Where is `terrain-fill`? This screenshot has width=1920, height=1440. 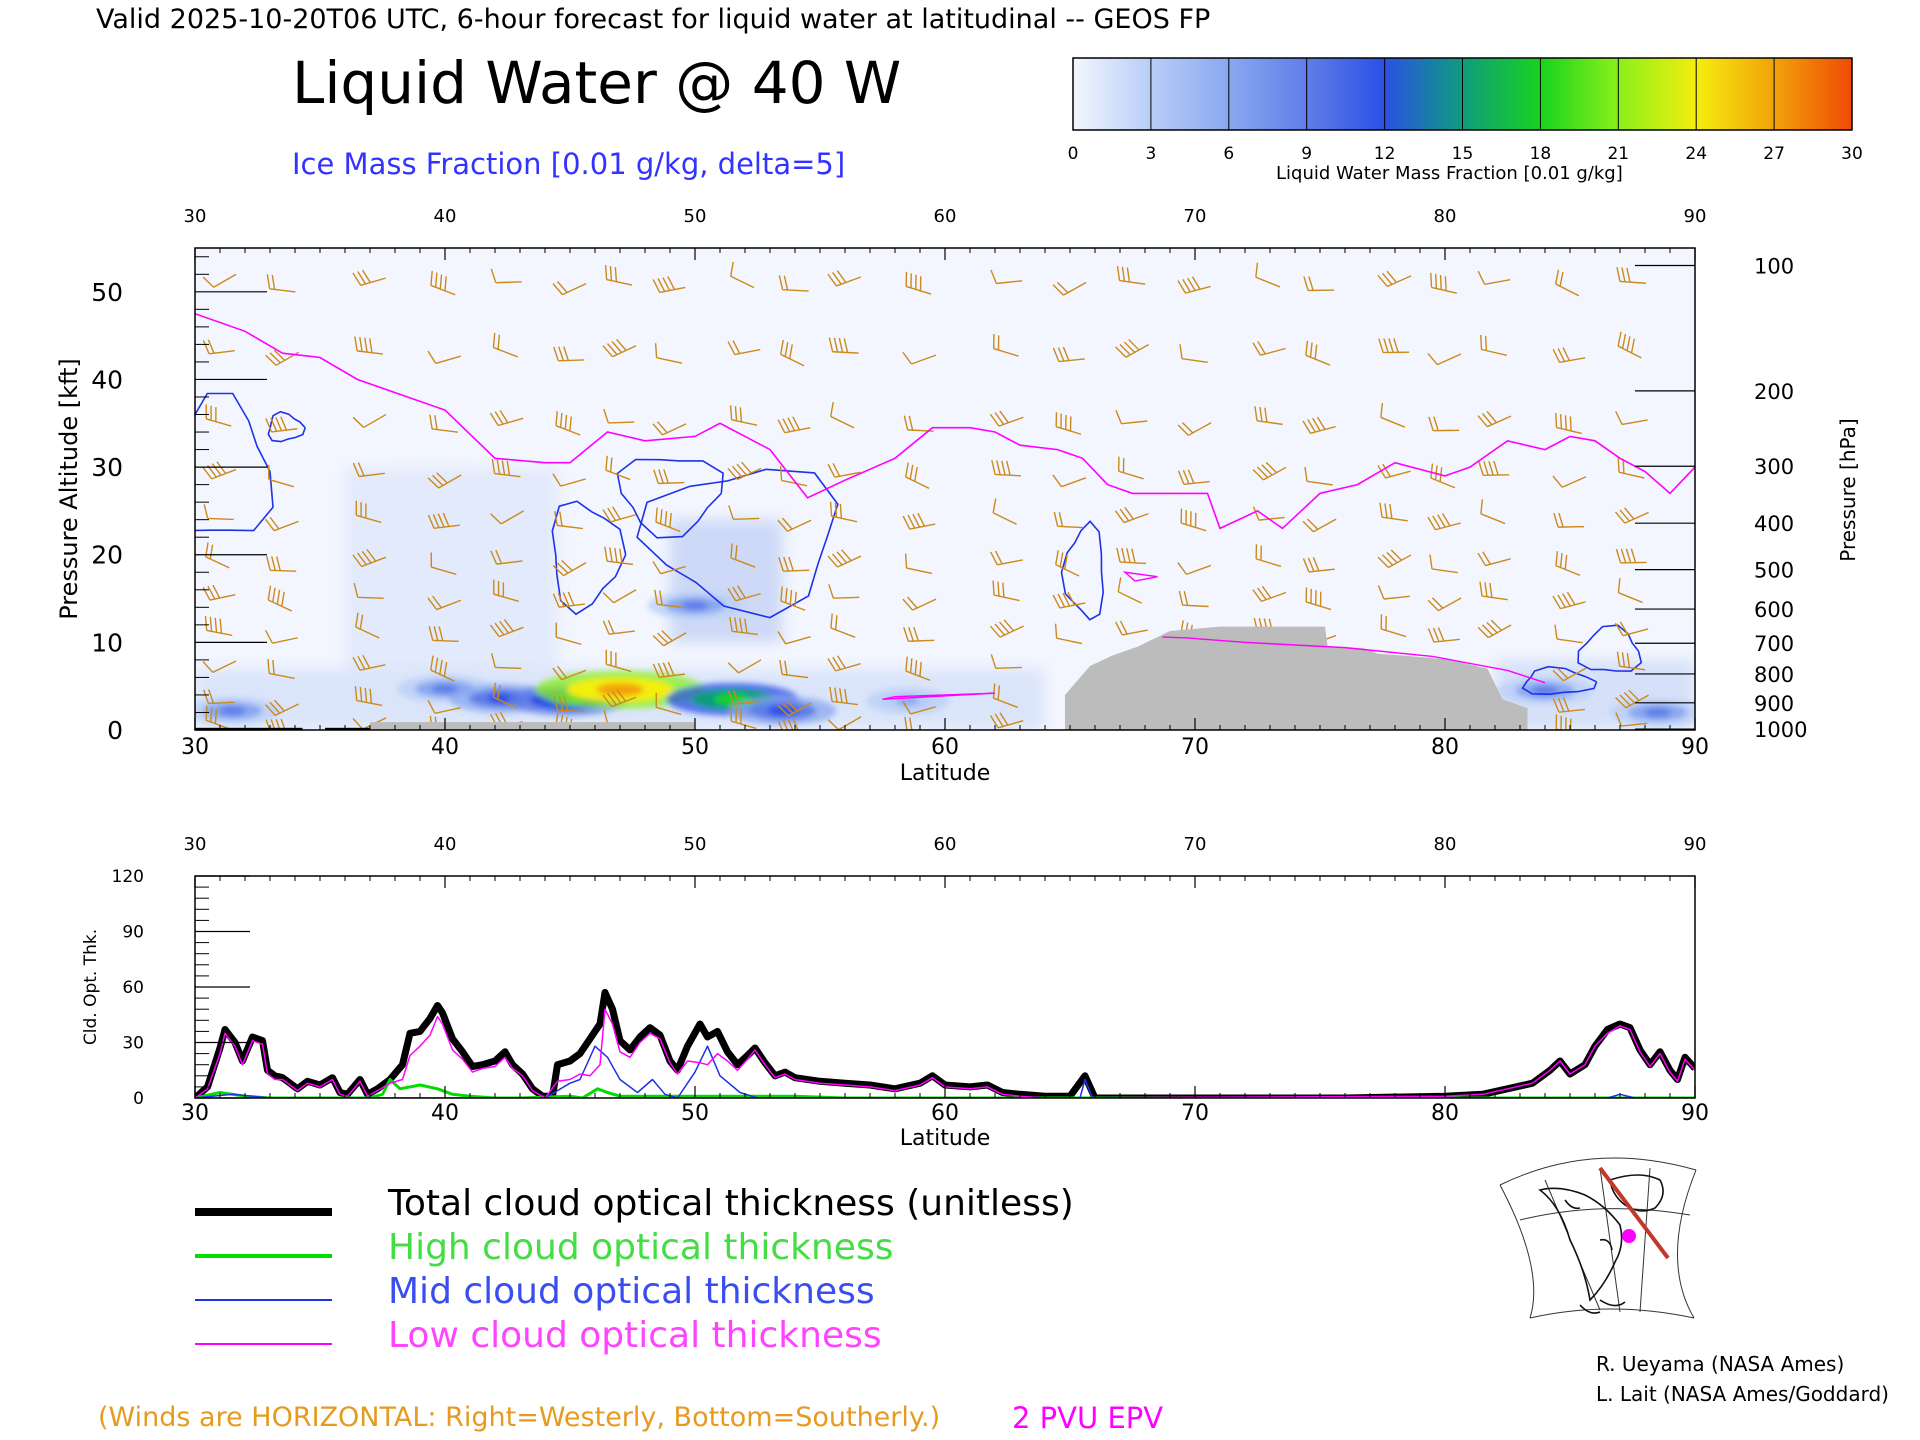 terrain-fill is located at coordinates (1296, 678).